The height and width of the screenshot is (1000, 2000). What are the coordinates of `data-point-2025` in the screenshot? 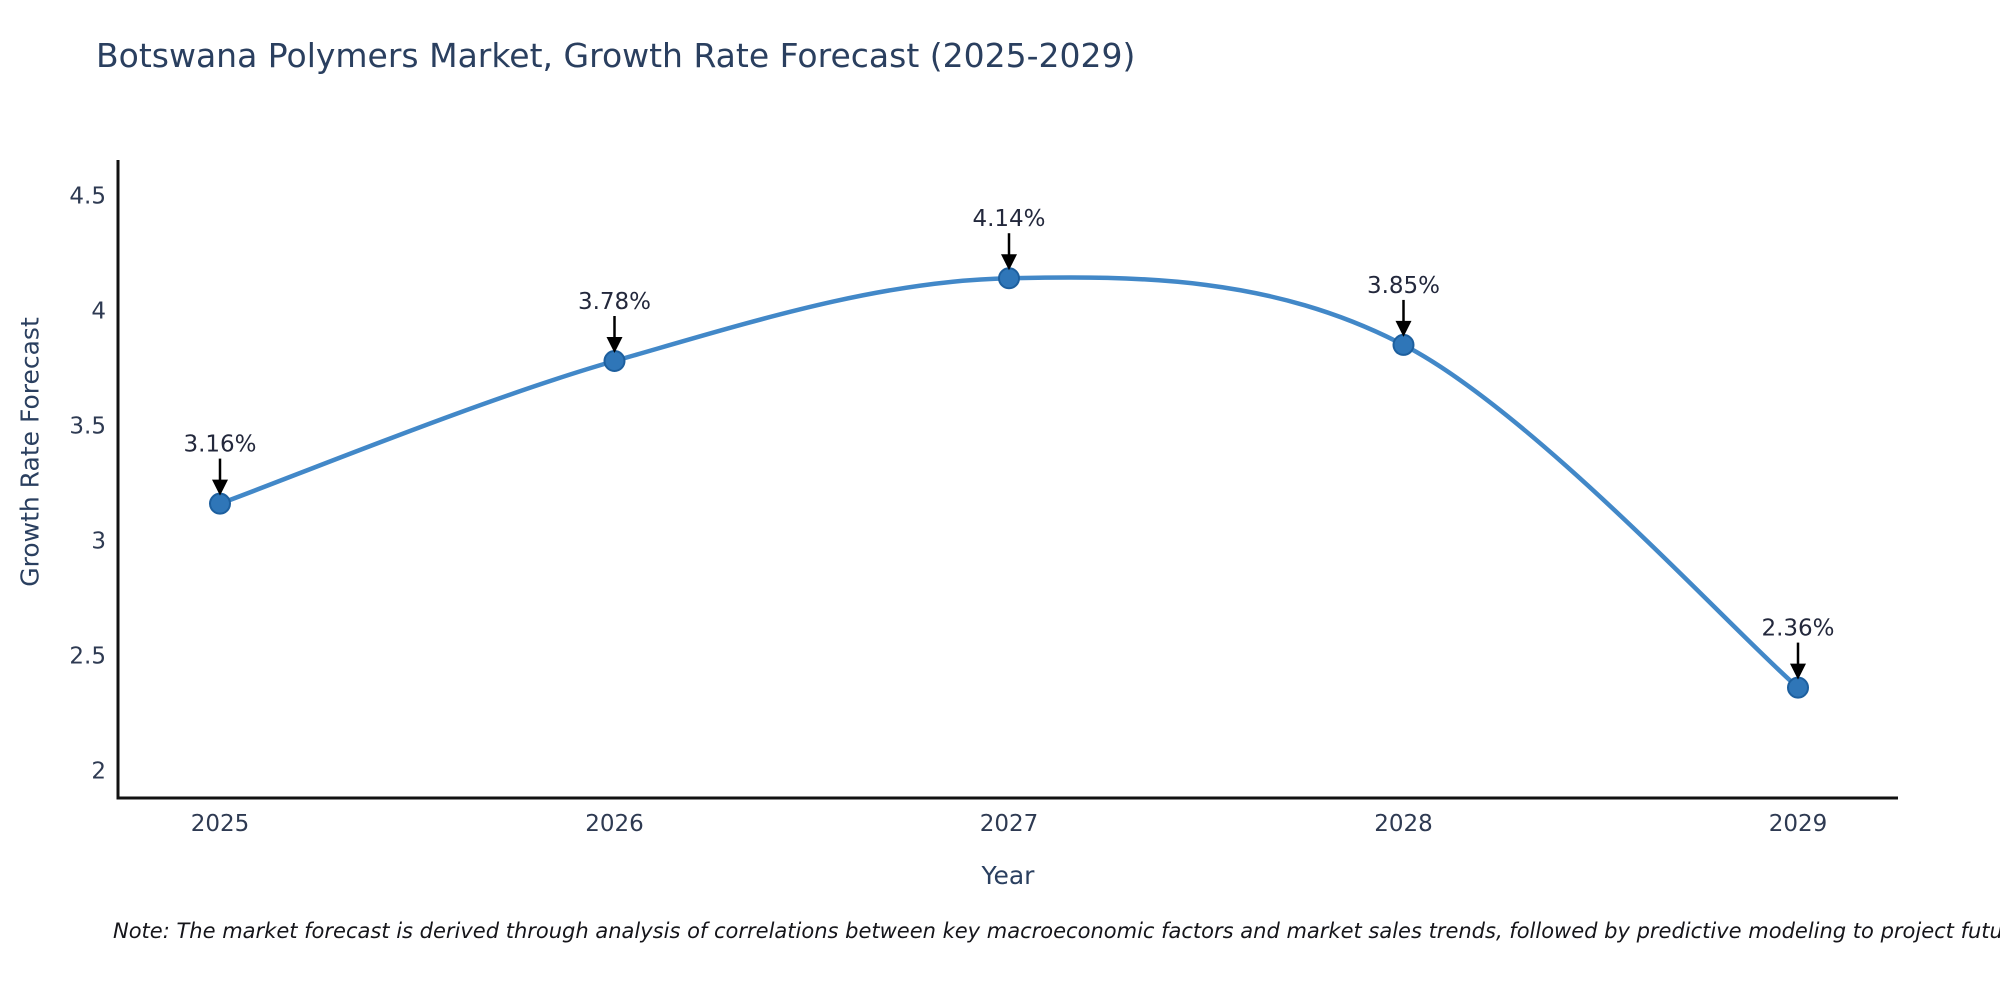 It's located at (220, 503).